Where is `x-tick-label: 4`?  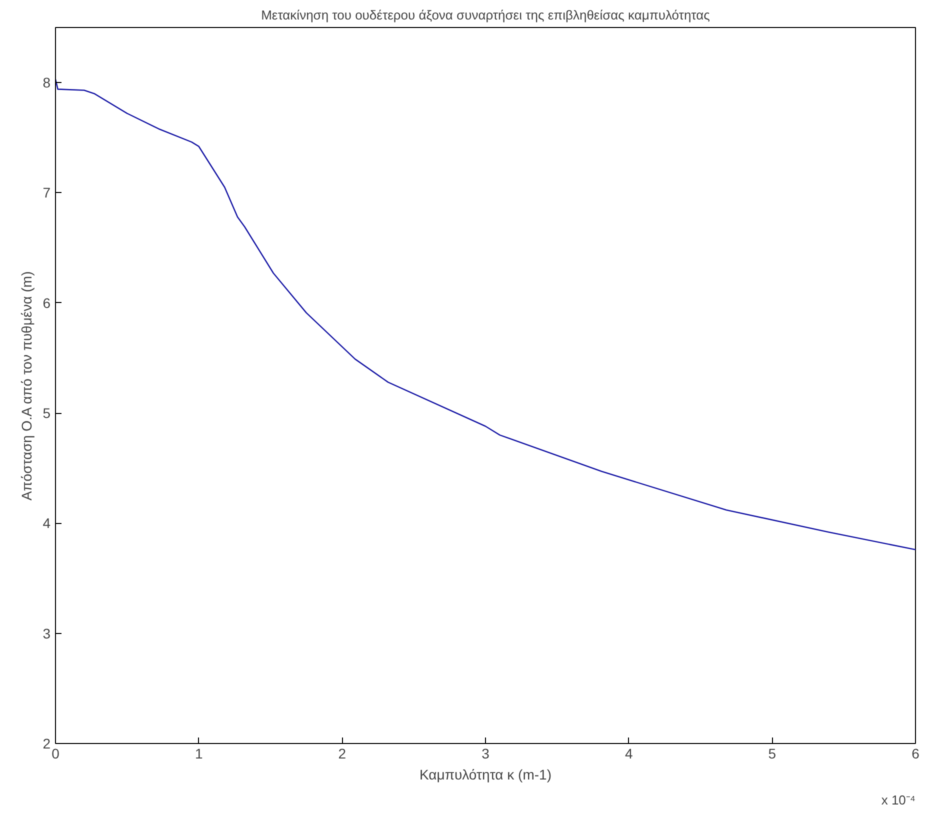
x-tick-label: 4 is located at coordinates (628, 754).